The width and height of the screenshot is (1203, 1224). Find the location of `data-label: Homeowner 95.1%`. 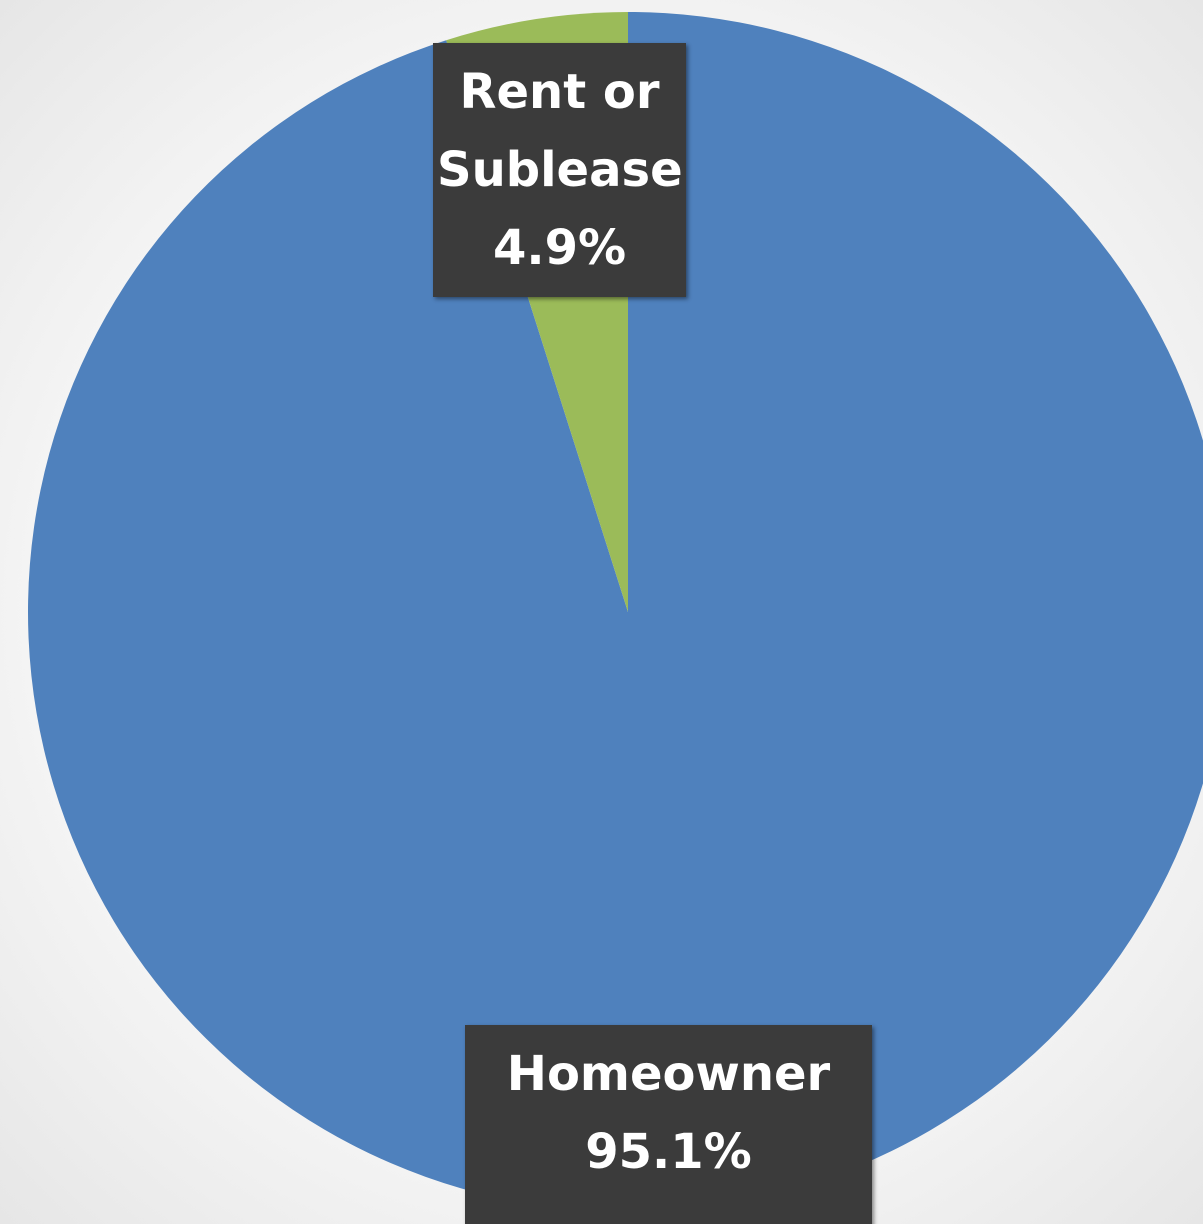

data-label: Homeowner 95.1% is located at coordinates (668, 1124).